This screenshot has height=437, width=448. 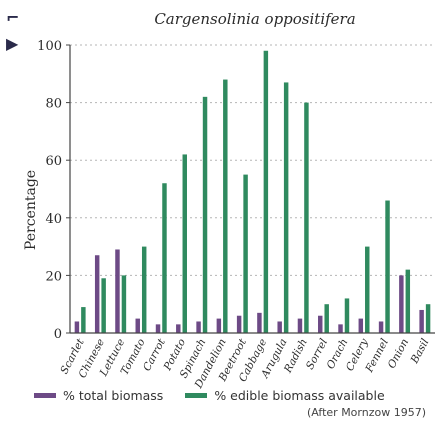 What do you see at coordinates (53, 219) in the screenshot?
I see `y-tick-label: 40` at bounding box center [53, 219].